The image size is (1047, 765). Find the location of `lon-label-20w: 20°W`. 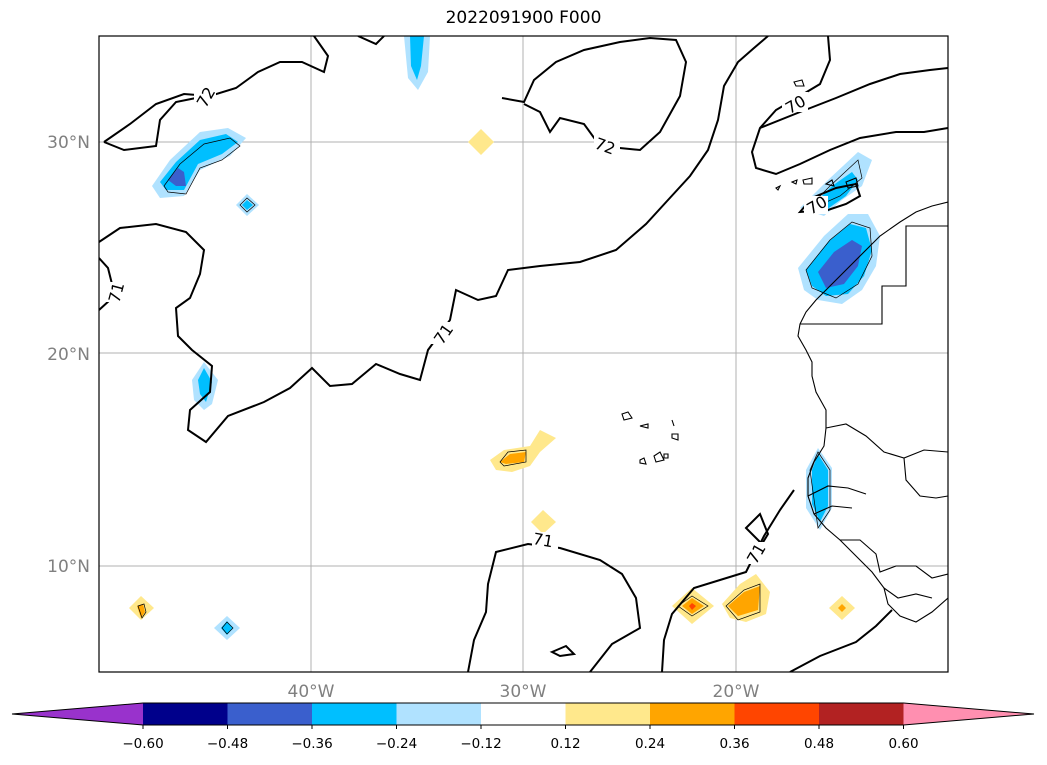

lon-label-20w: 20°W is located at coordinates (736, 692).